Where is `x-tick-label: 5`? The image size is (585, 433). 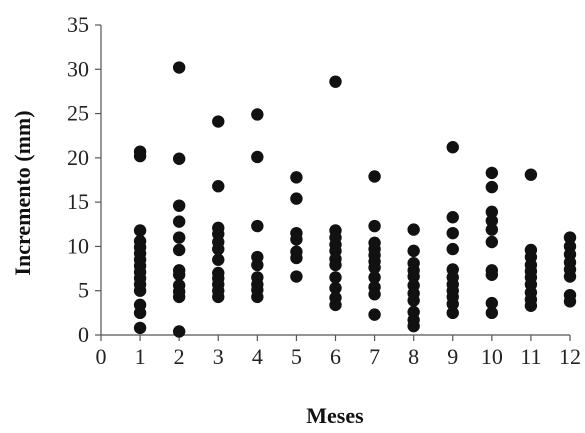 x-tick-label: 5 is located at coordinates (296, 356).